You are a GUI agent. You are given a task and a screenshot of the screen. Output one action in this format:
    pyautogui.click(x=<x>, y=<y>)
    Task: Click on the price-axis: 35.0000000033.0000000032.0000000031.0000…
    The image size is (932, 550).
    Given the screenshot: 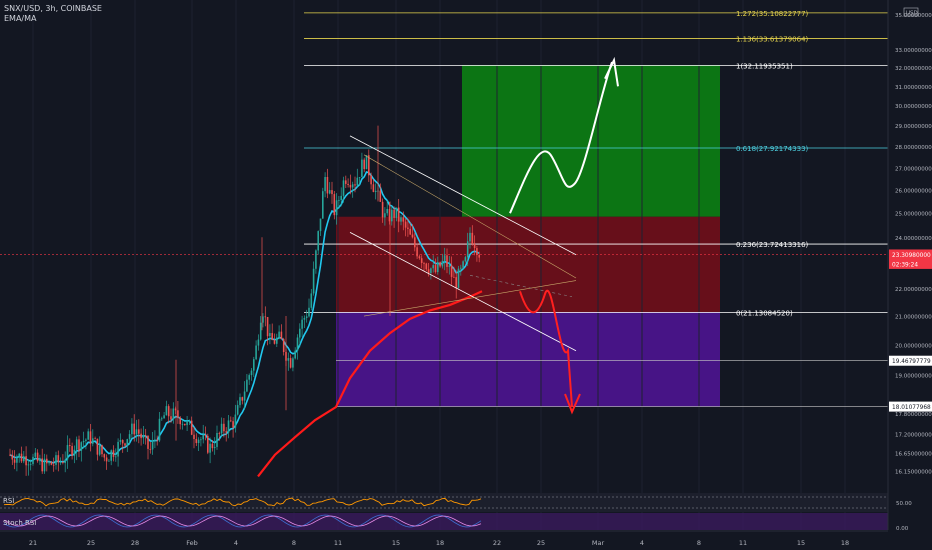 What is the action you would take?
    pyautogui.click(x=909, y=275)
    